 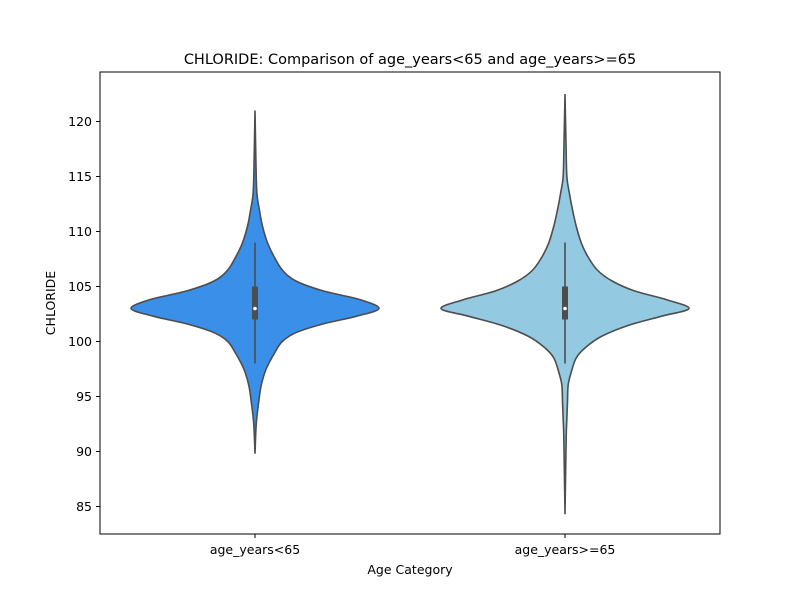 I want to click on y-axis: 85 90 95 100 105 110 115 120, so click(x=84, y=314).